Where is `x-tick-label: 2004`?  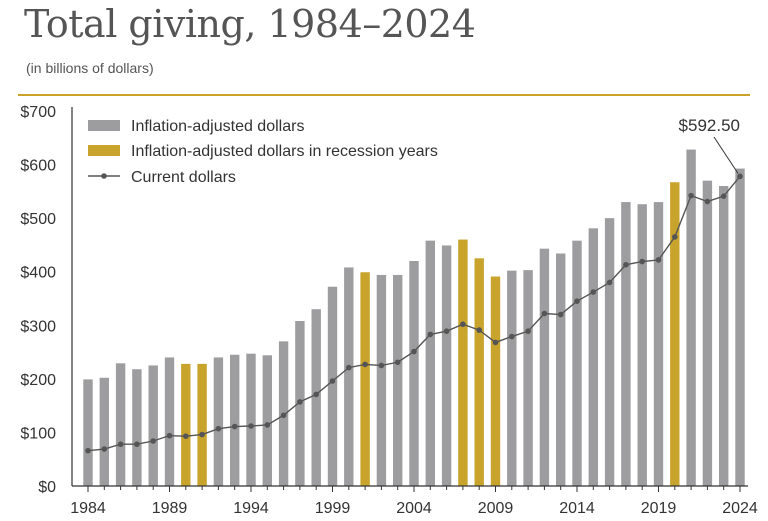
x-tick-label: 2004 is located at coordinates (414, 508).